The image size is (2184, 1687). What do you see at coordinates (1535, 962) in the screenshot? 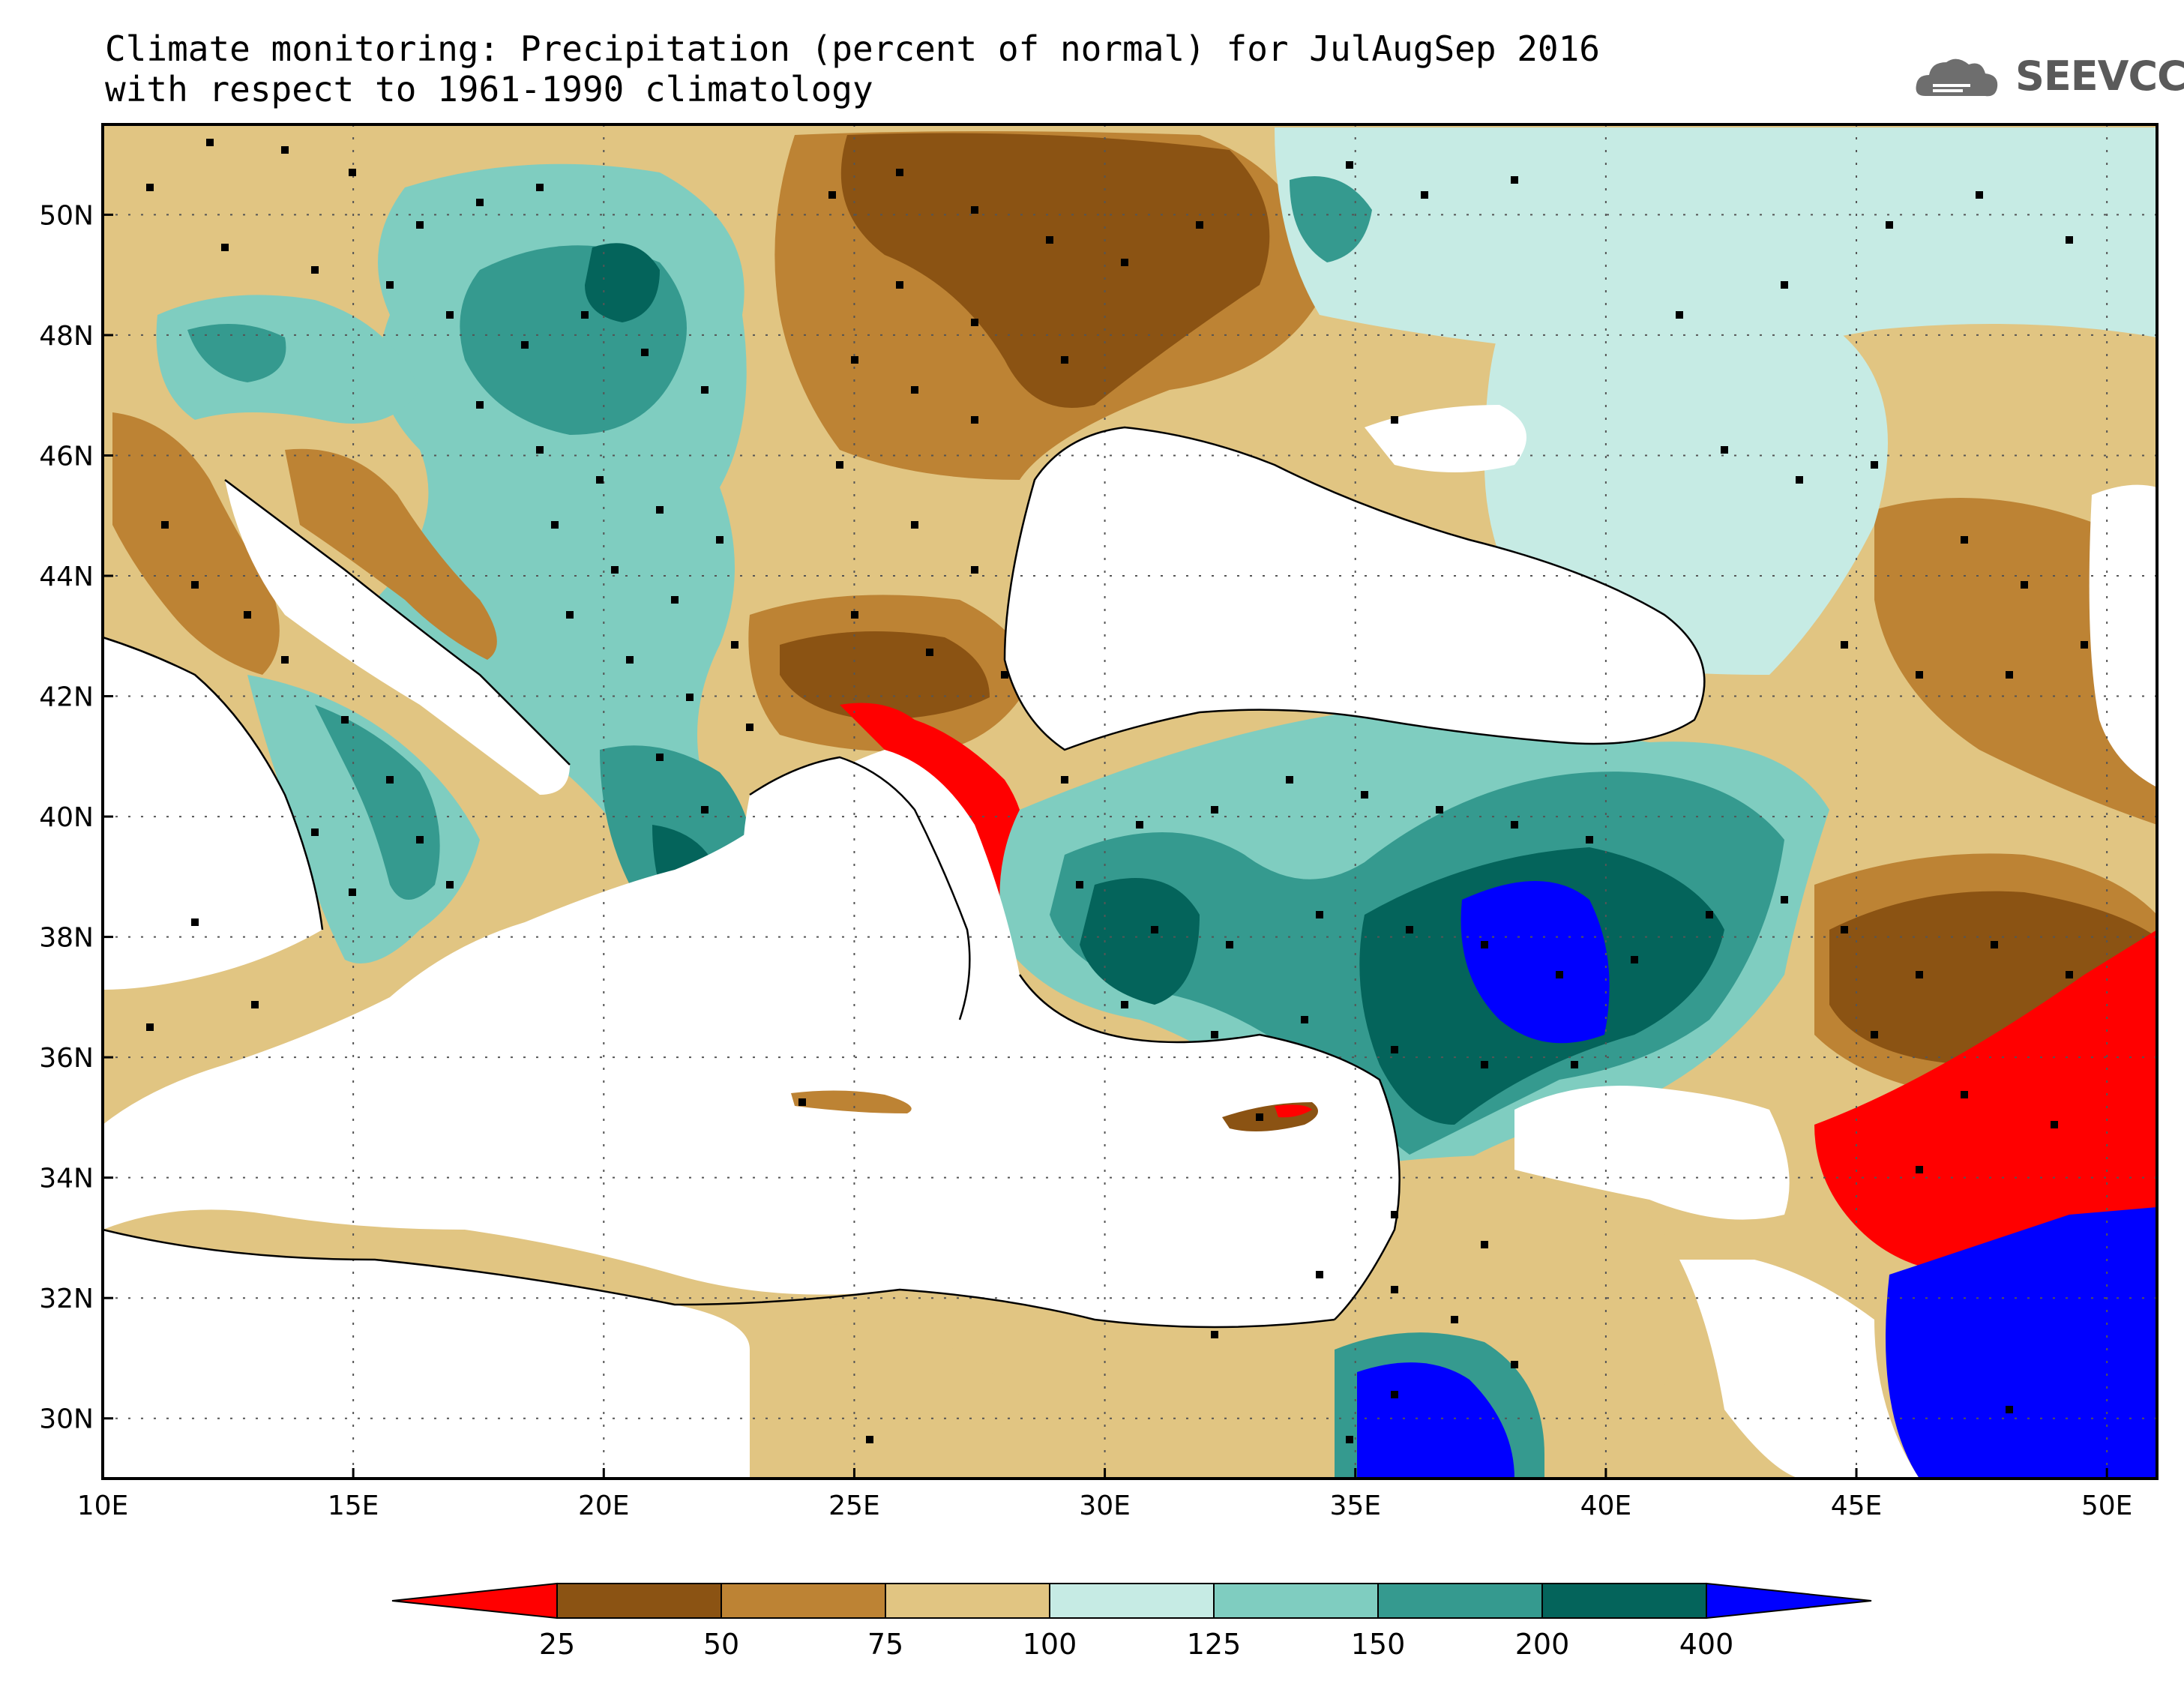
I see `region-turkey-blue` at bounding box center [1535, 962].